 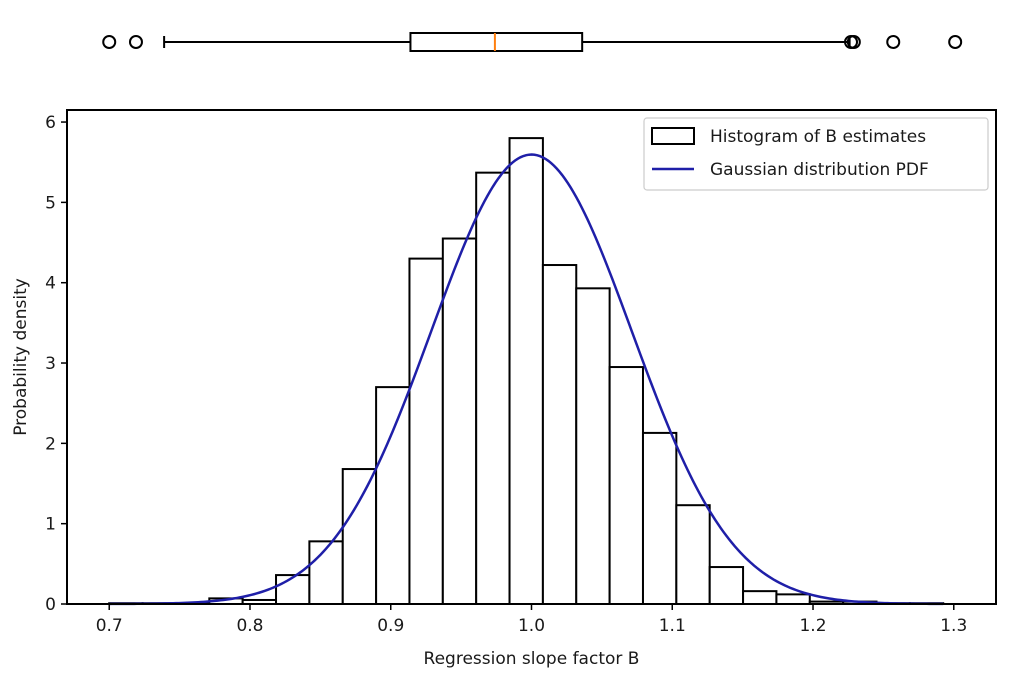 What do you see at coordinates (531, 626) in the screenshot?
I see `x-tick-label: 1.0` at bounding box center [531, 626].